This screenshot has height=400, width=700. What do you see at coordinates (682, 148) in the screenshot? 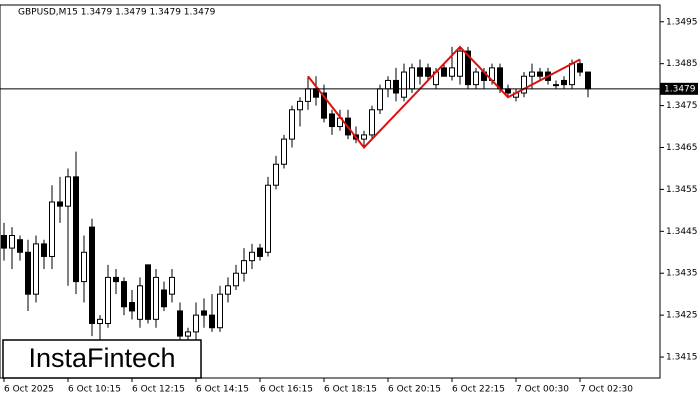
I see `y-tick-label: 1.3465` at bounding box center [682, 148].